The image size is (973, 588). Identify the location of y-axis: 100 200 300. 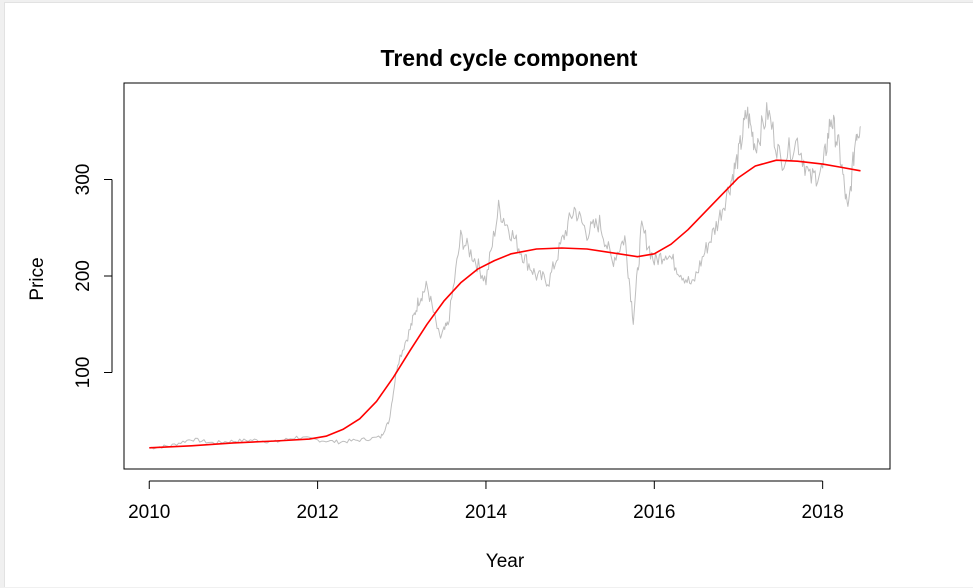
(93, 276).